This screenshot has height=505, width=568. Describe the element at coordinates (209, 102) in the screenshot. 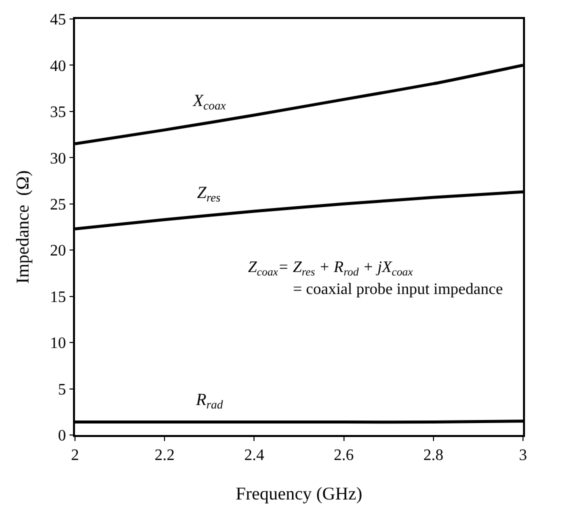

I see `series-label: X$_{coax}$` at that location.